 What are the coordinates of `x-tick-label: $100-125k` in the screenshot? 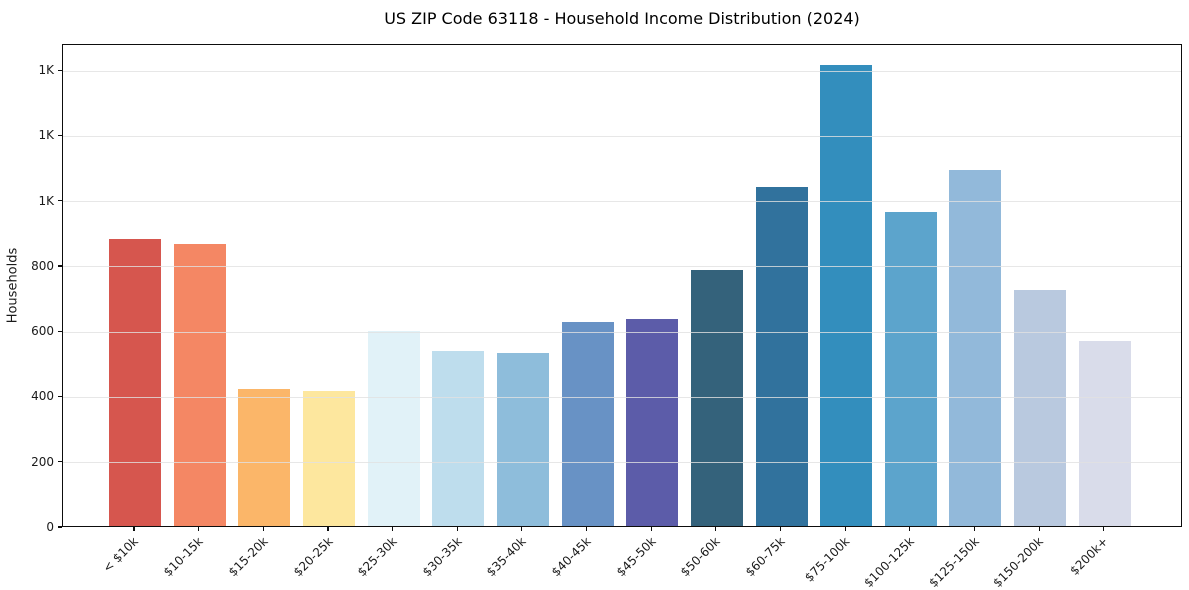 It's located at (889, 562).